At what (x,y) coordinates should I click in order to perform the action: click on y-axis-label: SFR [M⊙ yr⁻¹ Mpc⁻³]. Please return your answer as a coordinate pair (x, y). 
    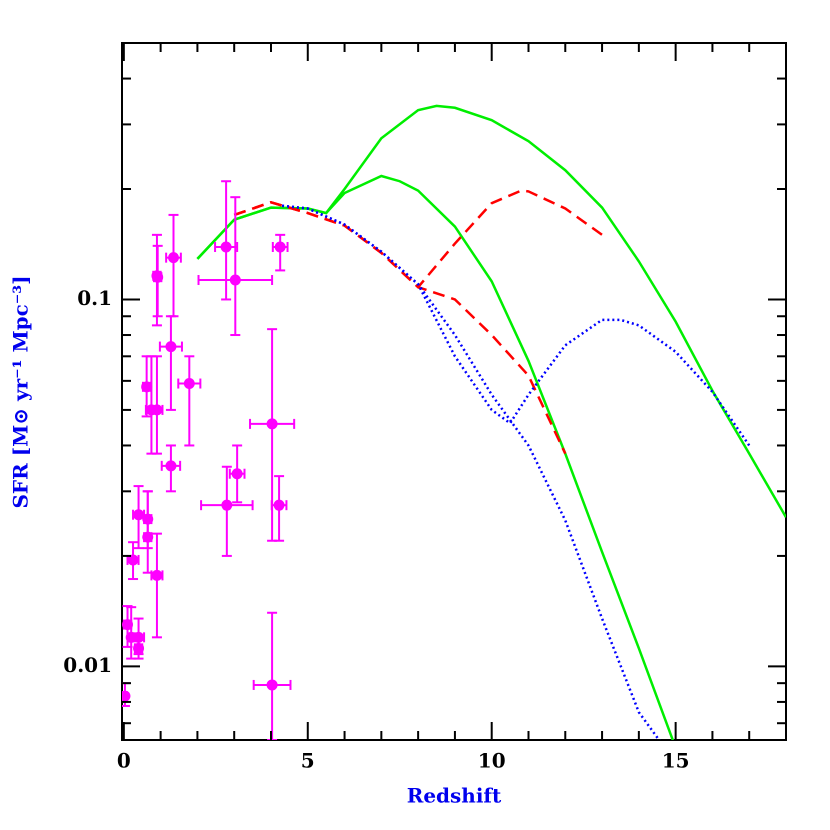
    Looking at the image, I should click on (21, 391).